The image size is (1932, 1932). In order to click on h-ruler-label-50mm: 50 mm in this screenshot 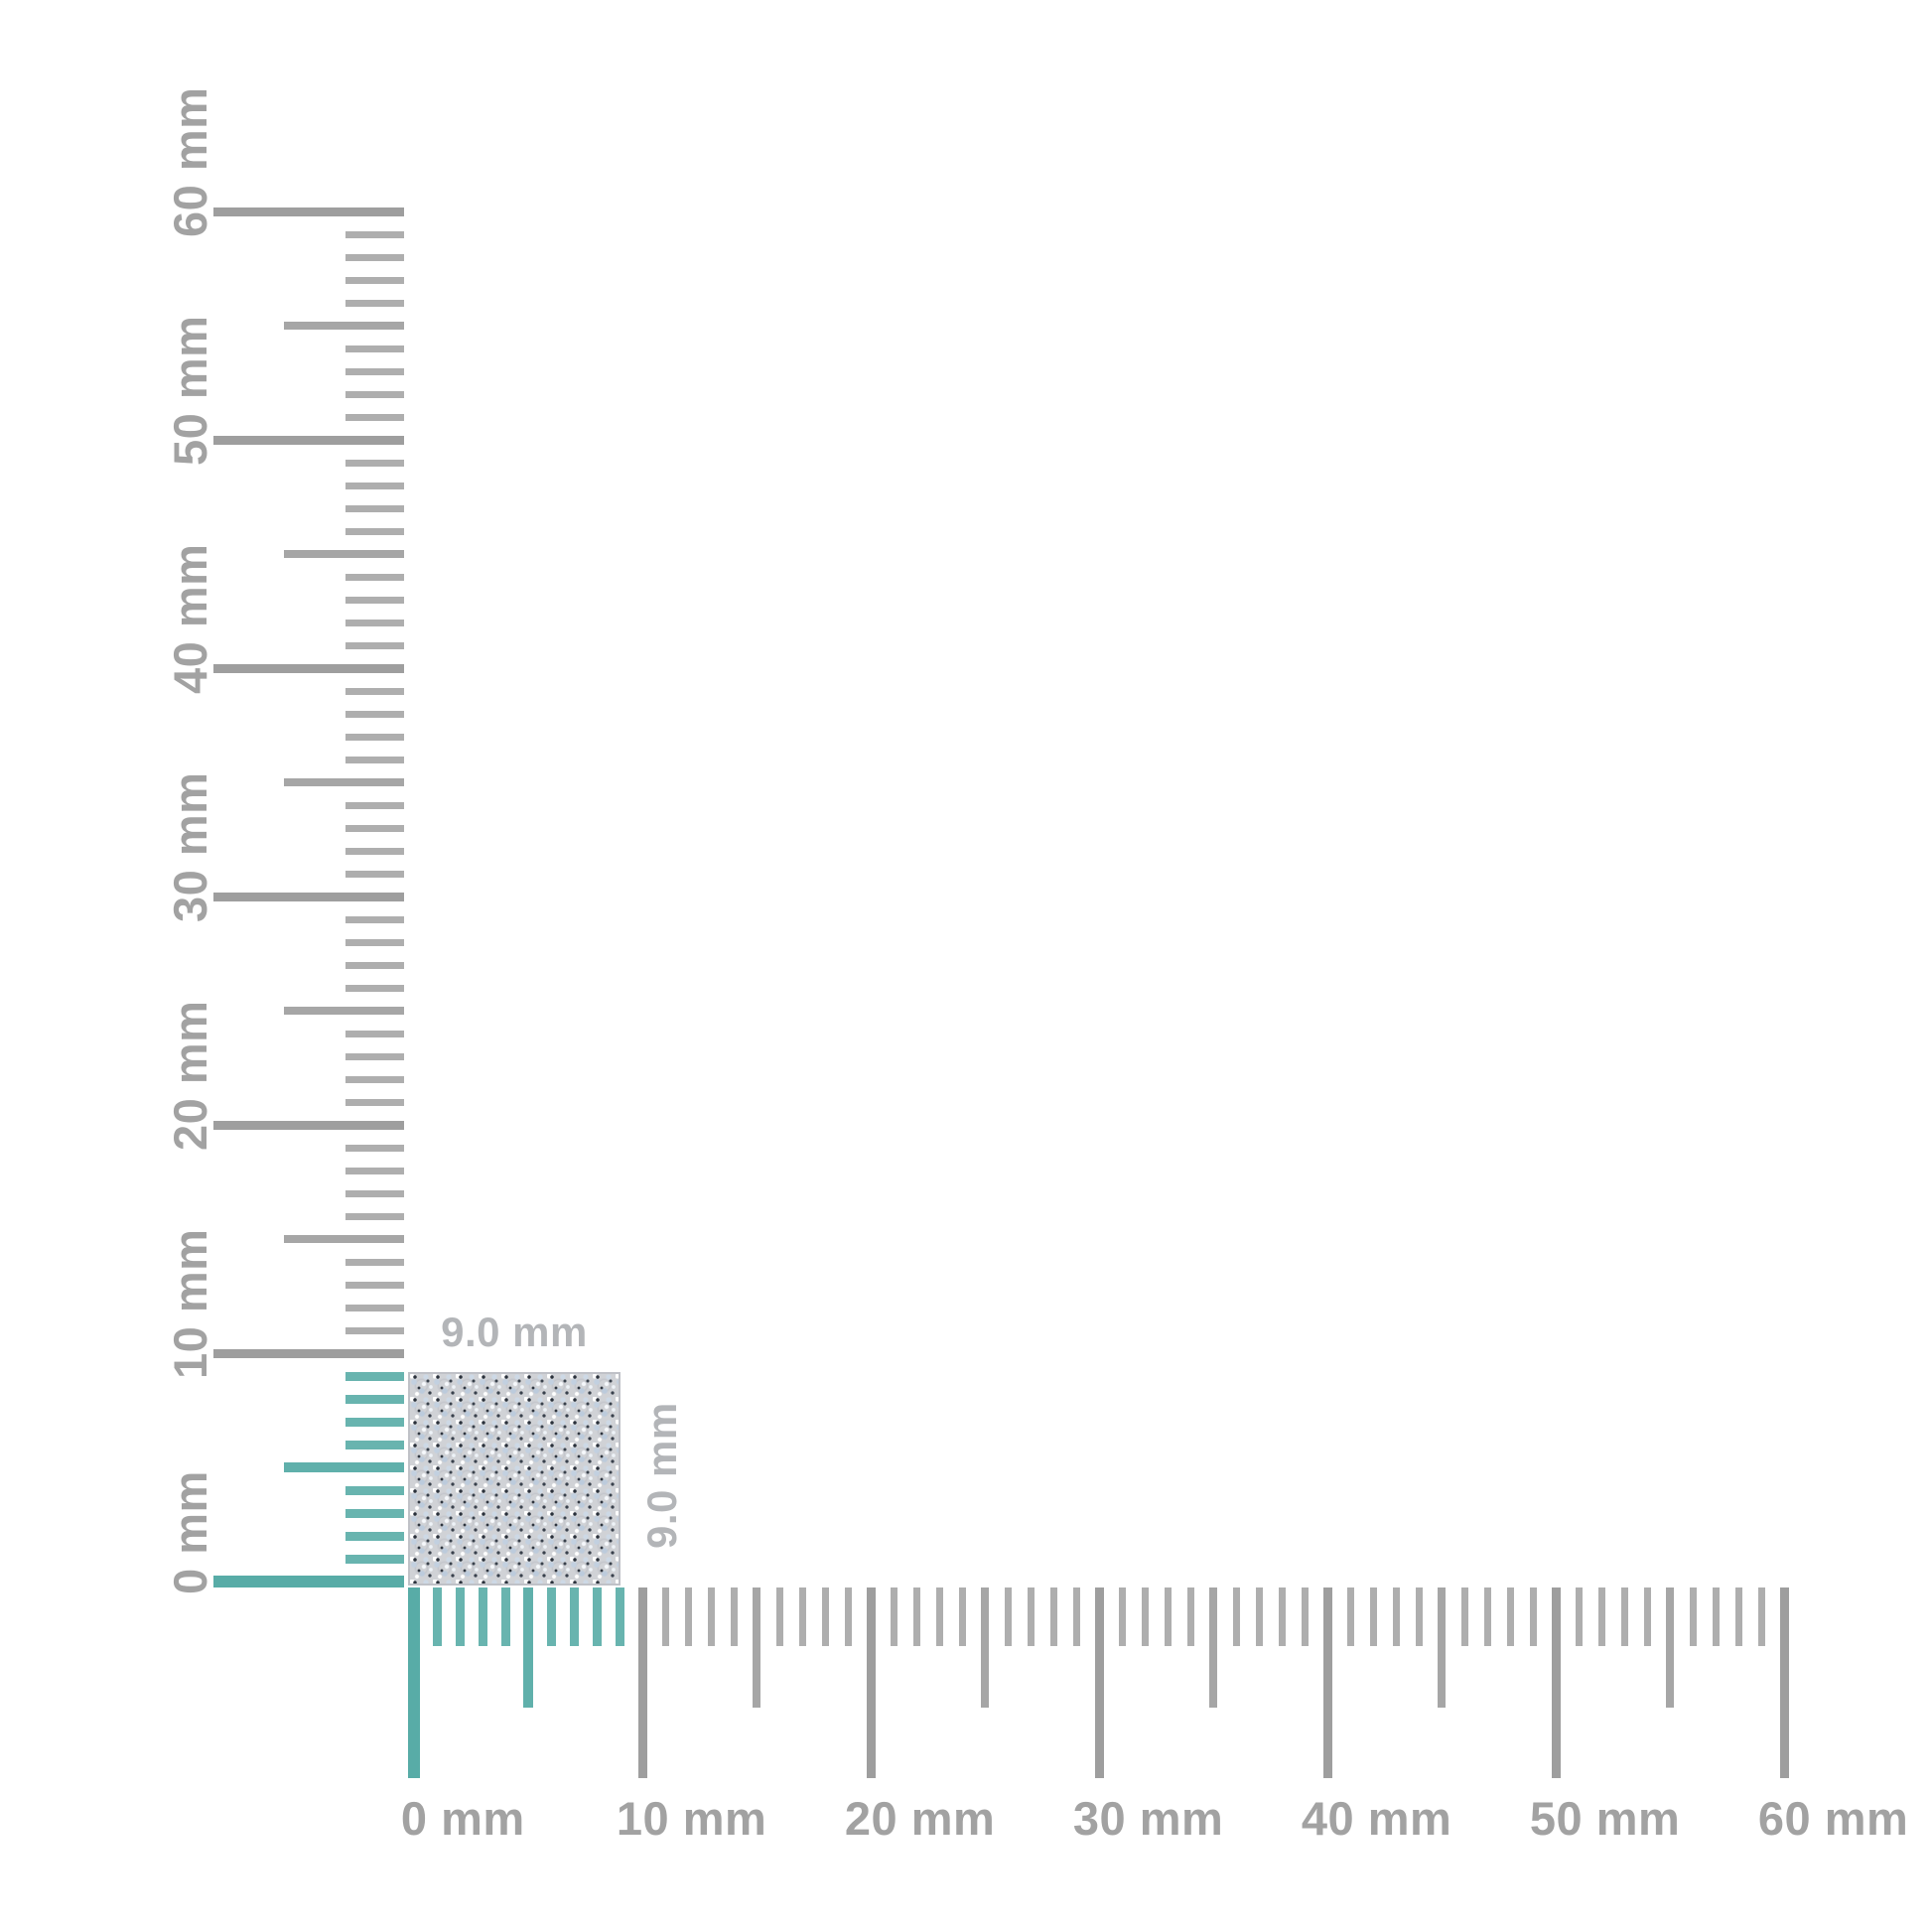, I will do `click(1605, 1818)`.